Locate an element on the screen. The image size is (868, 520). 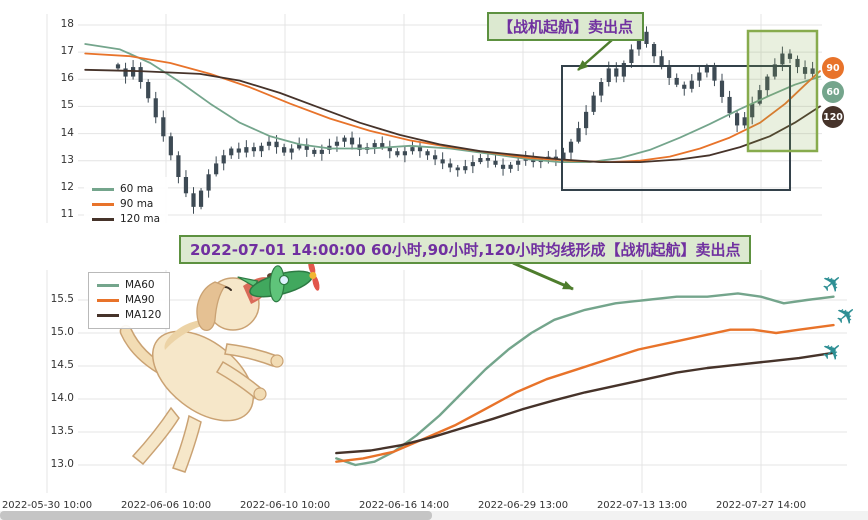
horizontal-scrollbar is located at coordinates (434, 515).